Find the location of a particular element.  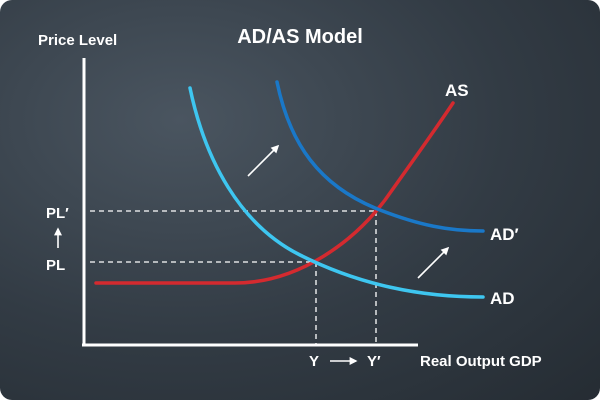

as-label: AS is located at coordinates (457, 90).